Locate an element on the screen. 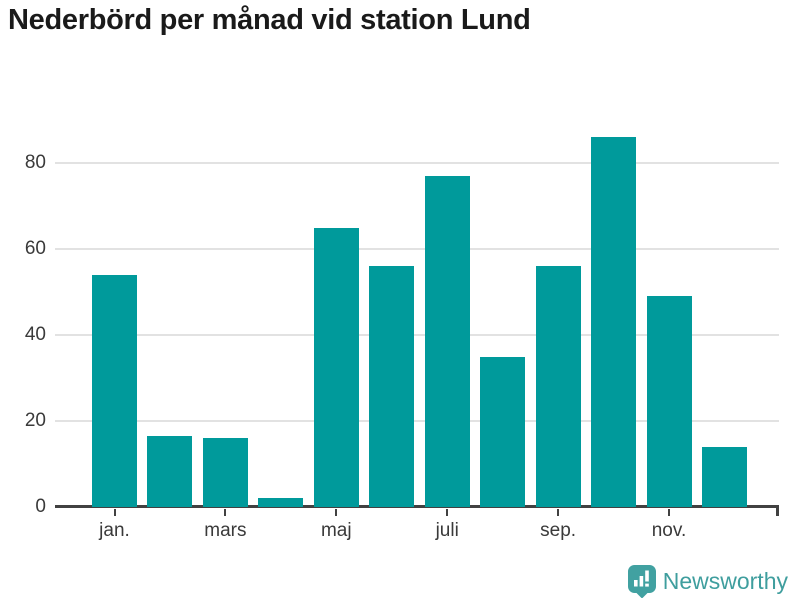  newsworthy-icon is located at coordinates (641, 581).